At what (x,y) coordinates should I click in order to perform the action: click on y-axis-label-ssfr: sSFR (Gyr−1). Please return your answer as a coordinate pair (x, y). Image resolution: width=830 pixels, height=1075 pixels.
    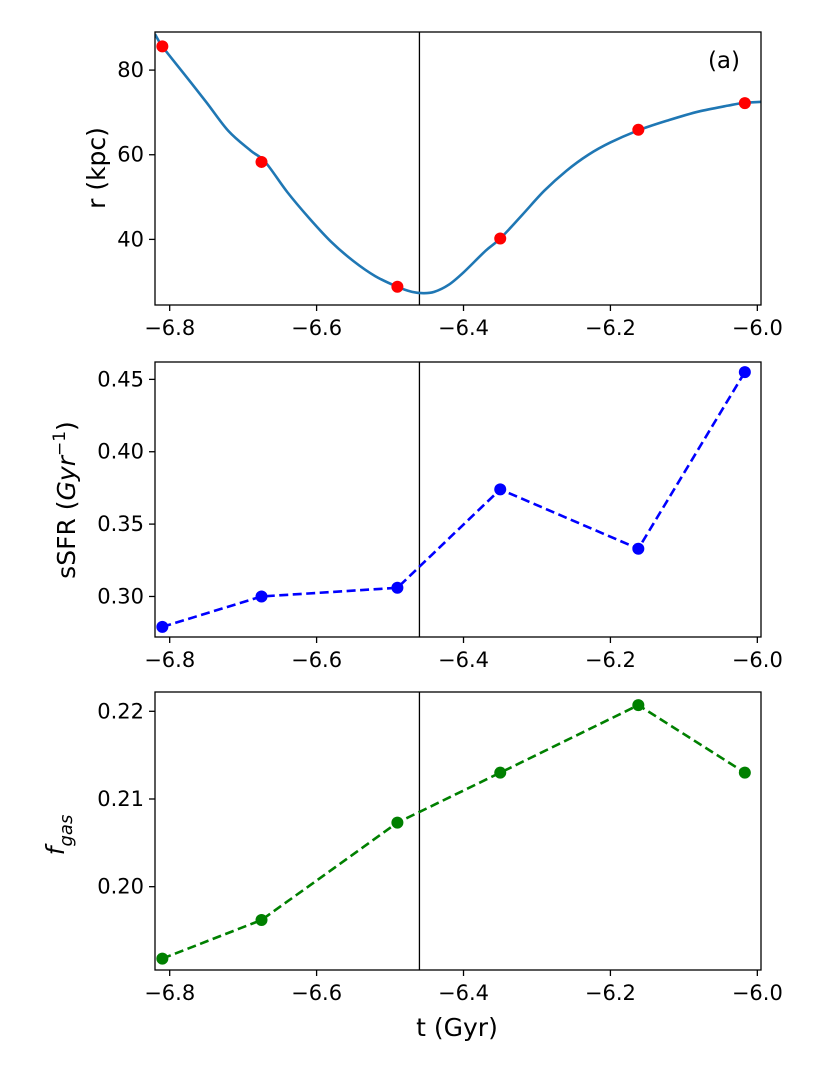
    Looking at the image, I should click on (65, 500).